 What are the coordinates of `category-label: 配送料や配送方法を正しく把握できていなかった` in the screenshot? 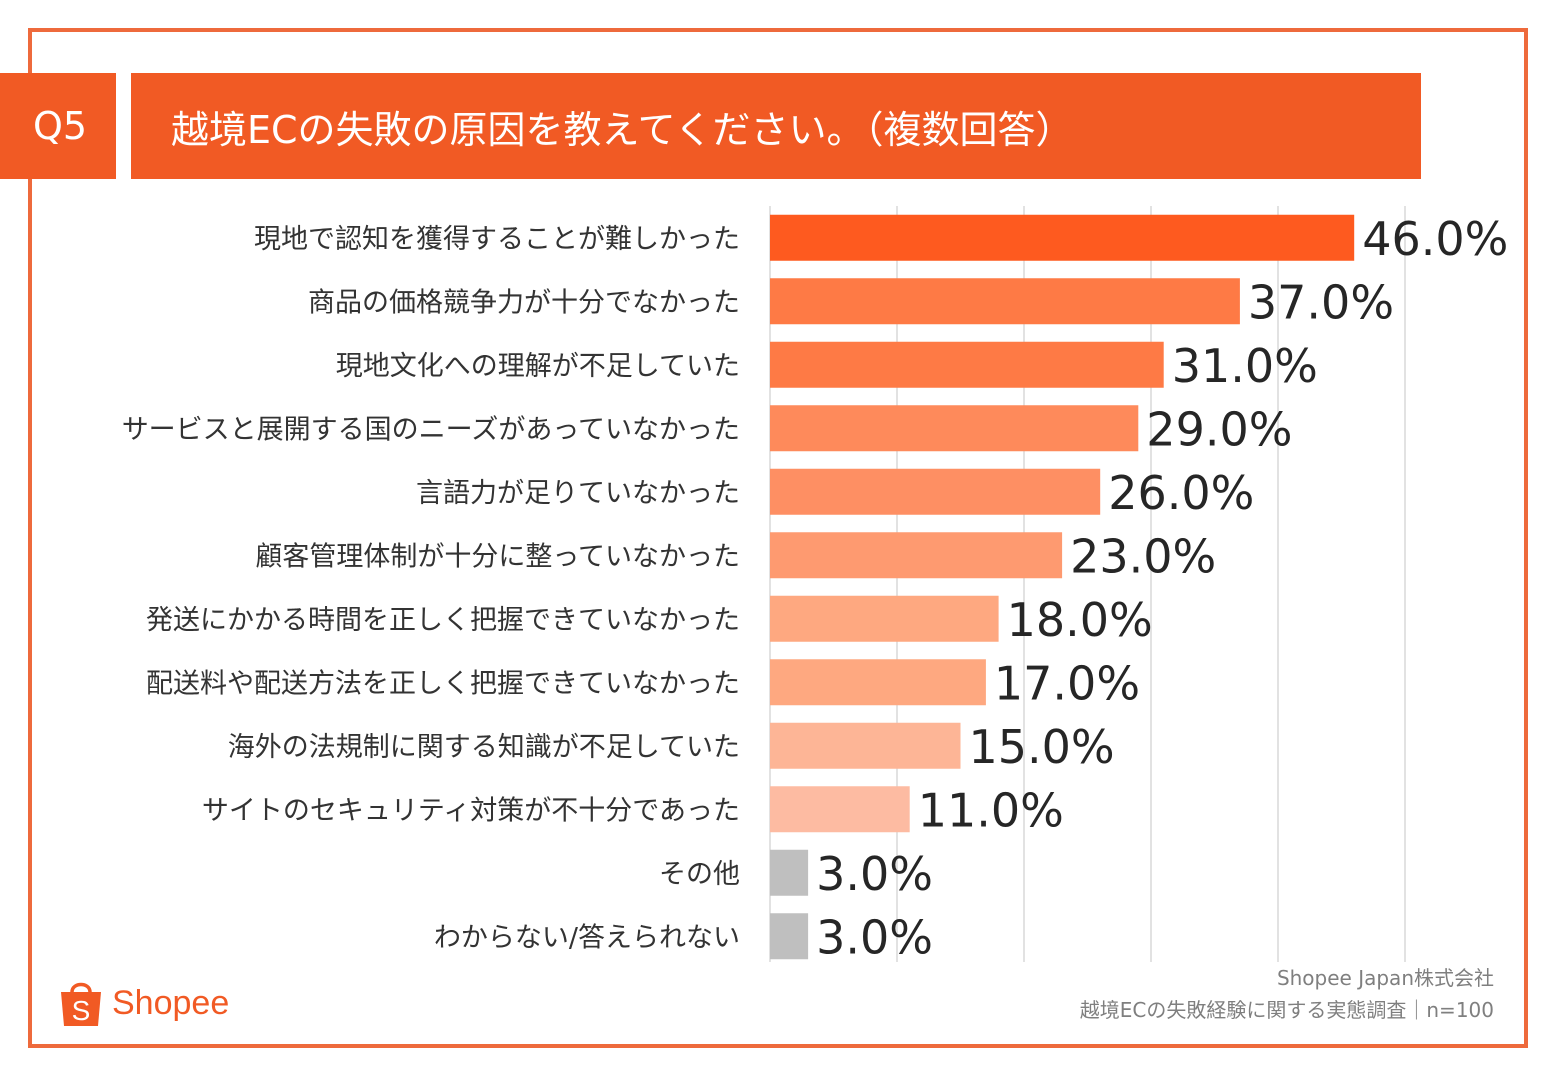 It's located at (443, 683).